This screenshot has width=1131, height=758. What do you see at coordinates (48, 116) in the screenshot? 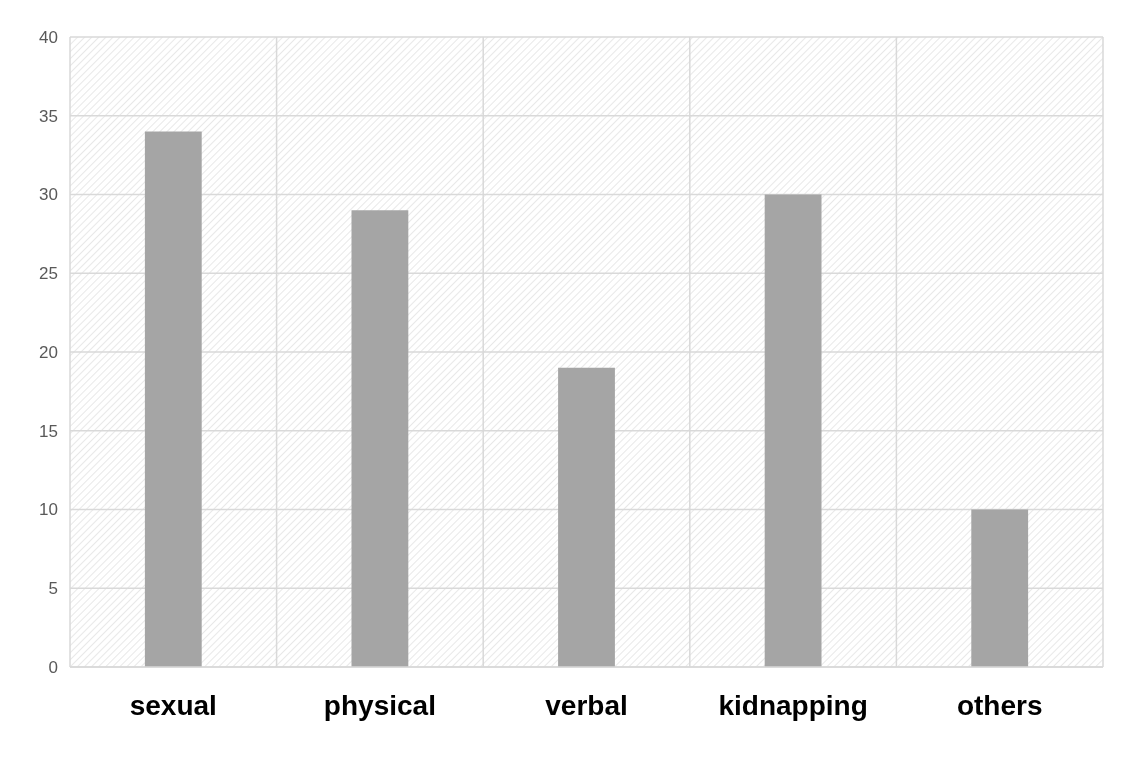
I see `y-tick-label: 35` at bounding box center [48, 116].